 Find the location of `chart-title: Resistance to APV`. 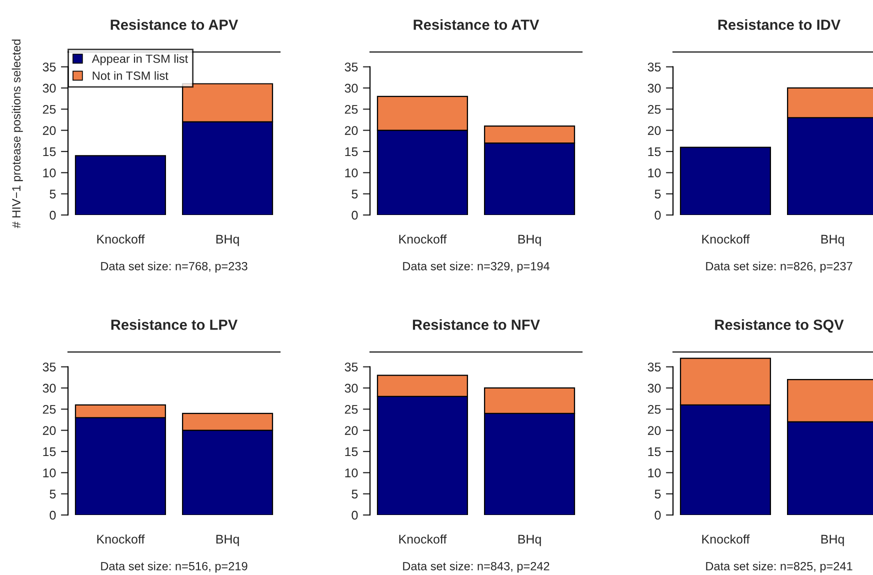

chart-title: Resistance to APV is located at coordinates (174, 24).